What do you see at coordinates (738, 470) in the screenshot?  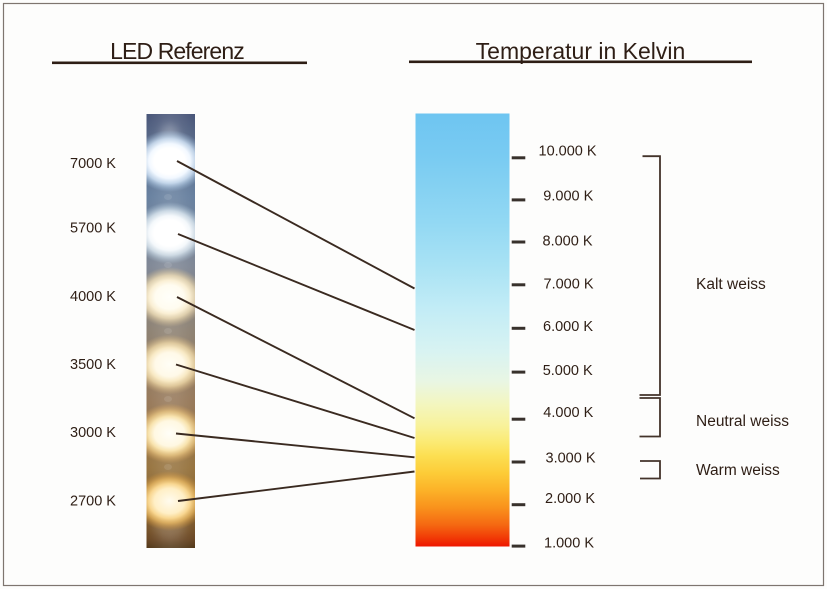 I see `svg-text: Warm weiss` at bounding box center [738, 470].